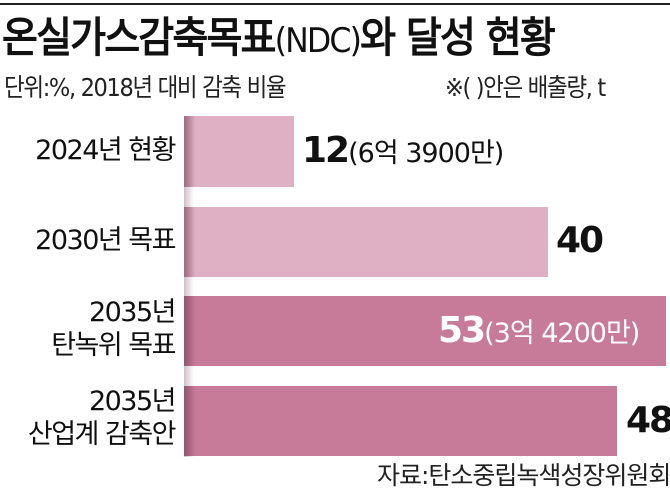 This screenshot has width=670, height=500. What do you see at coordinates (403, 150) in the screenshot?
I see `value-label-2024: 12(6억 3900만)` at bounding box center [403, 150].